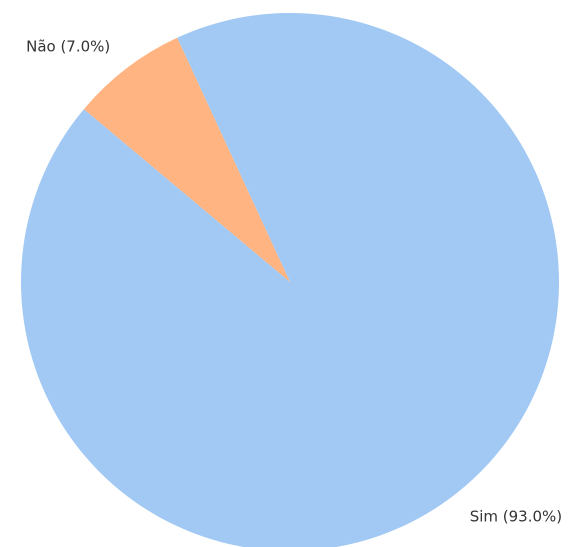  Describe the element at coordinates (516, 517) in the screenshot. I see `slice-label: Sim (93.0%)` at that location.